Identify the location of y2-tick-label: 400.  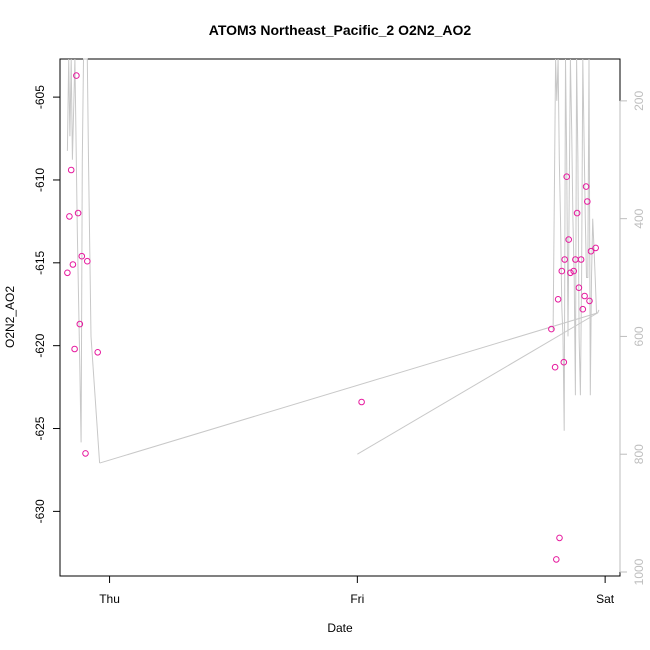
(639, 218).